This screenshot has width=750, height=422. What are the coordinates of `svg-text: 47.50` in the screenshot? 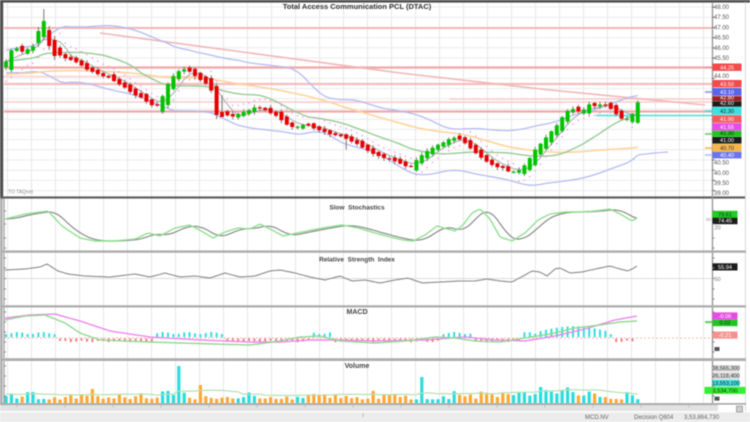 It's located at (722, 18).